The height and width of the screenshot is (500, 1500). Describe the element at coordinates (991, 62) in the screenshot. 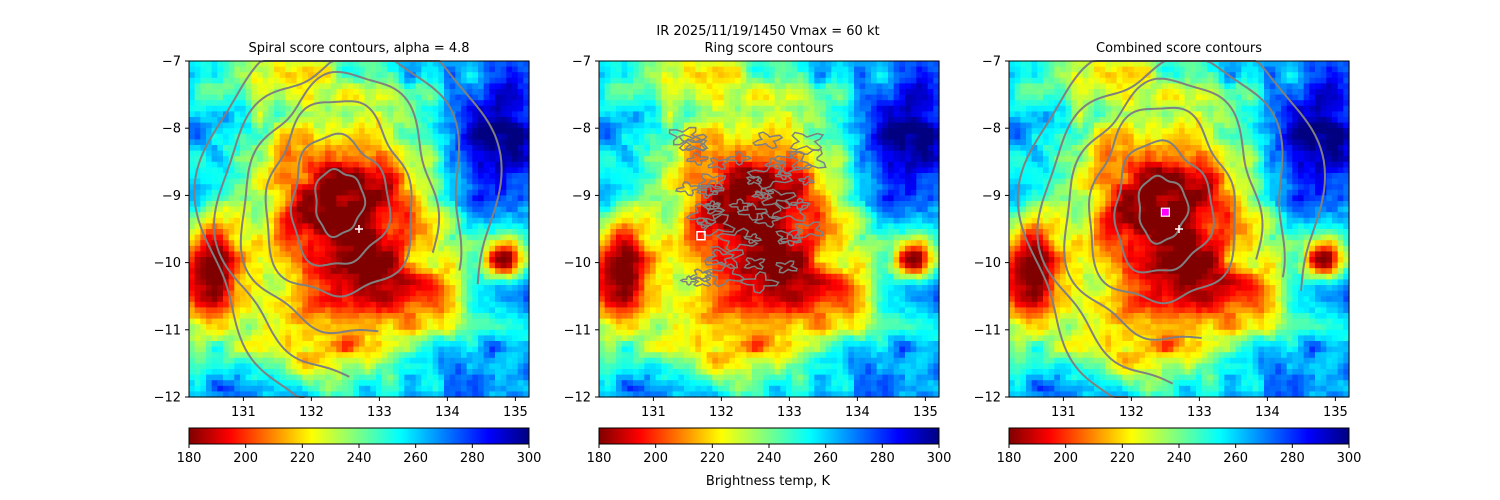

I see `ytick-label-3-0: −7` at that location.